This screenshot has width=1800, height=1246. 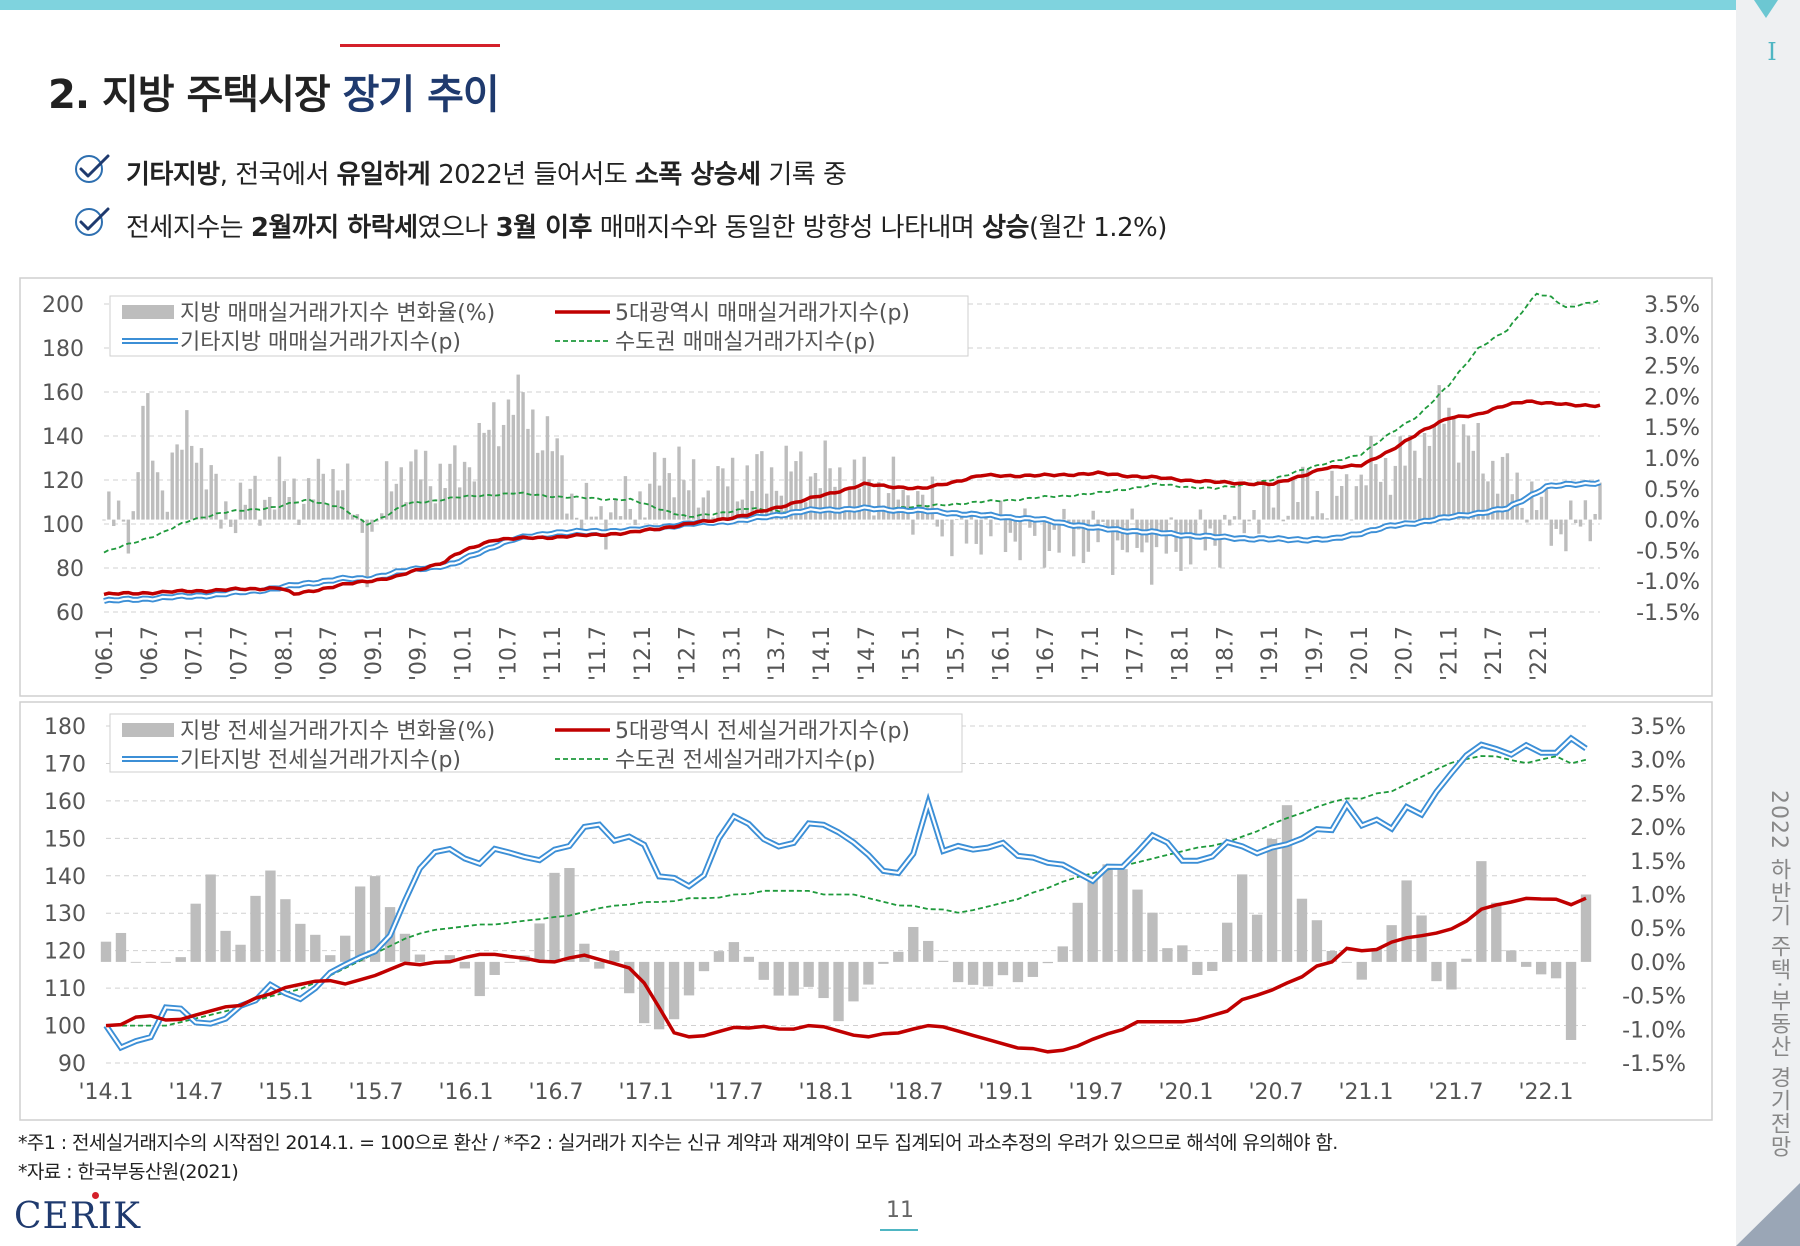 What do you see at coordinates (1672, 305) in the screenshot?
I see `chart1-y2-tick-label: 3.5%` at bounding box center [1672, 305].